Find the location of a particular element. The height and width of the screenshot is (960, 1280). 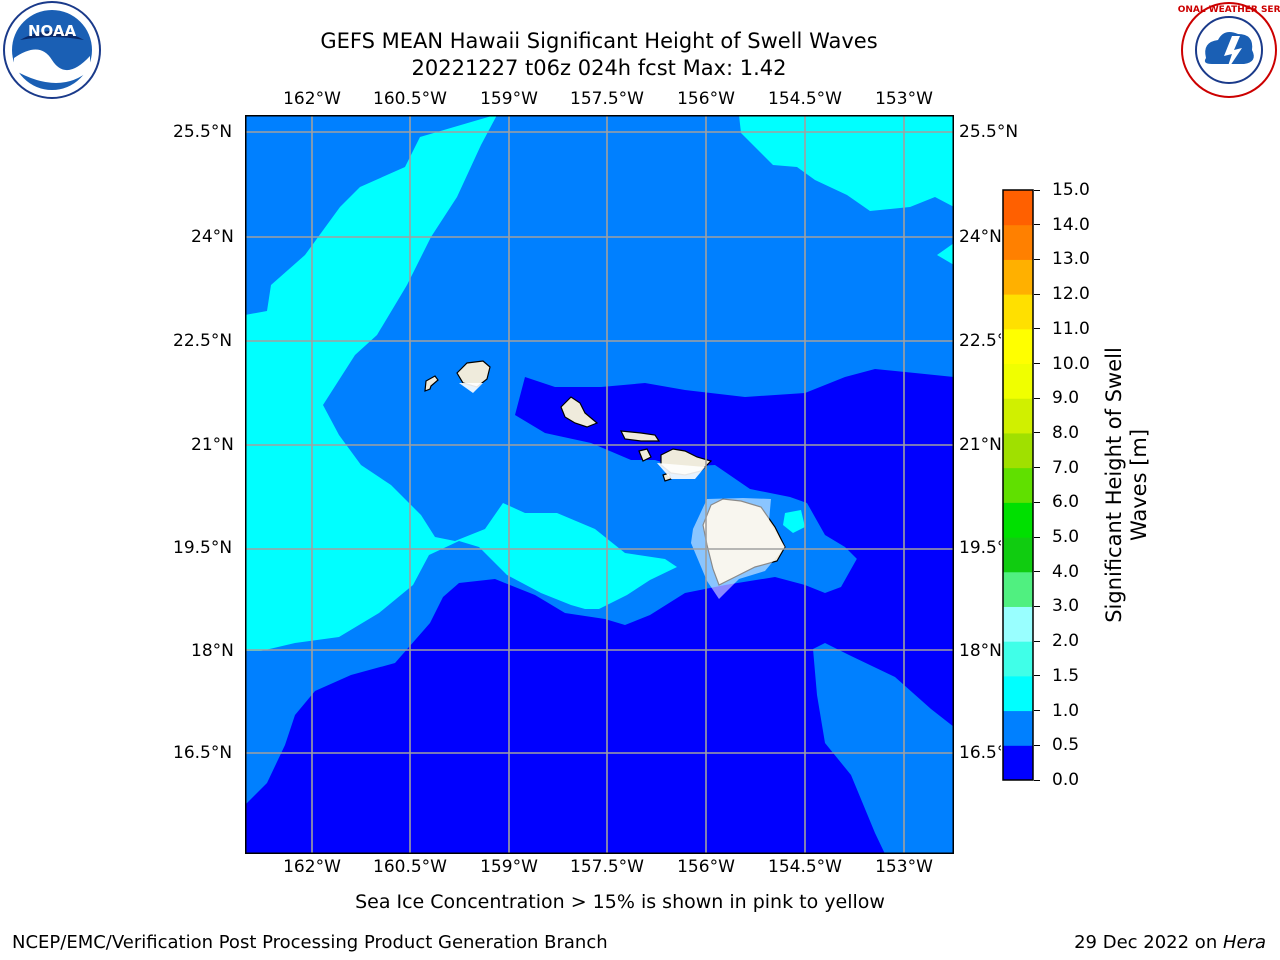

colorbar-tick-label: 3.0 is located at coordinates (1066, 606).